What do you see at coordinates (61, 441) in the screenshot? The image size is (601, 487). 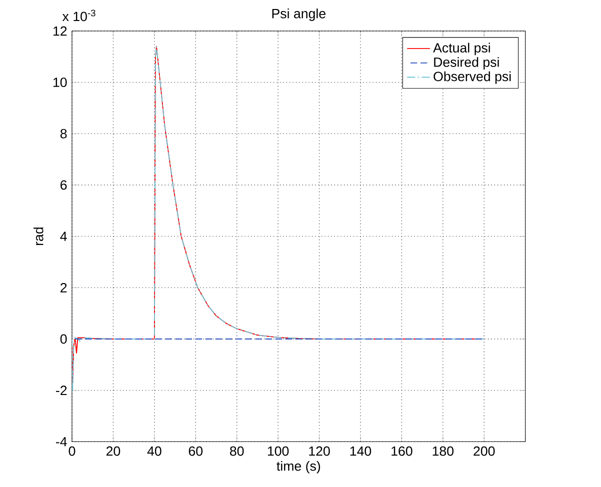 I see `y-tick-label: -4` at bounding box center [61, 441].